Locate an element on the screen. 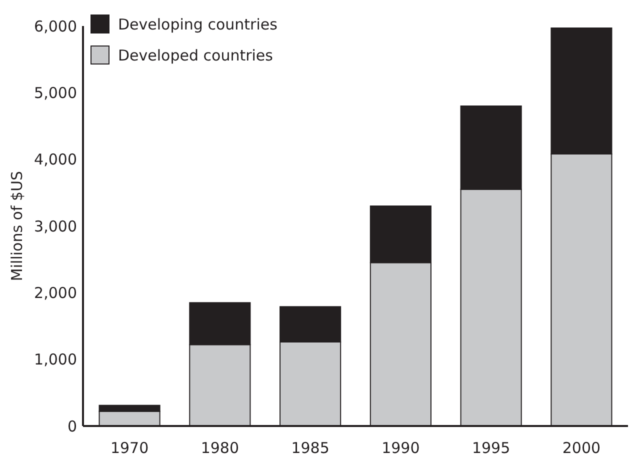 The image size is (640, 468). x-tick-label: 2000 is located at coordinates (581, 448).